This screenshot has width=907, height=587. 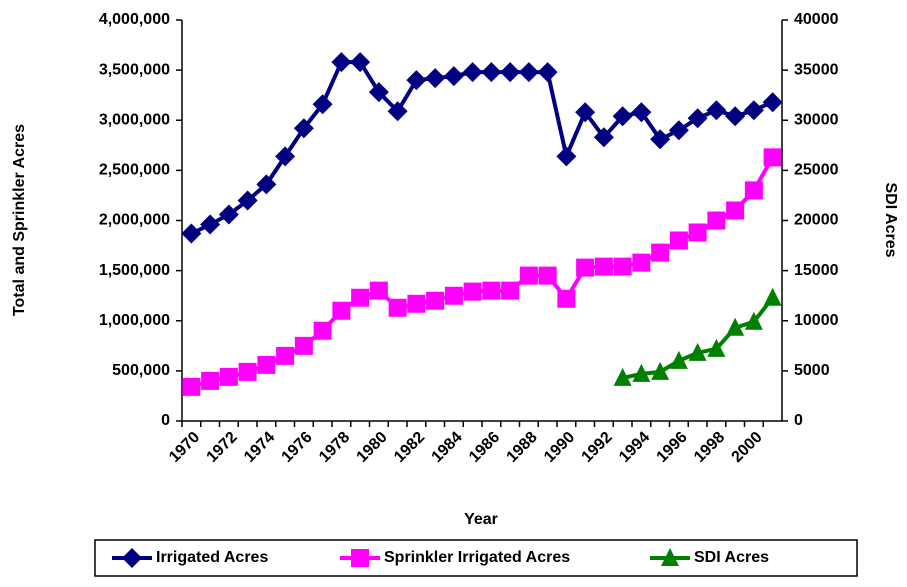 I want to click on y2-tick-label: 40000, so click(x=816, y=19).